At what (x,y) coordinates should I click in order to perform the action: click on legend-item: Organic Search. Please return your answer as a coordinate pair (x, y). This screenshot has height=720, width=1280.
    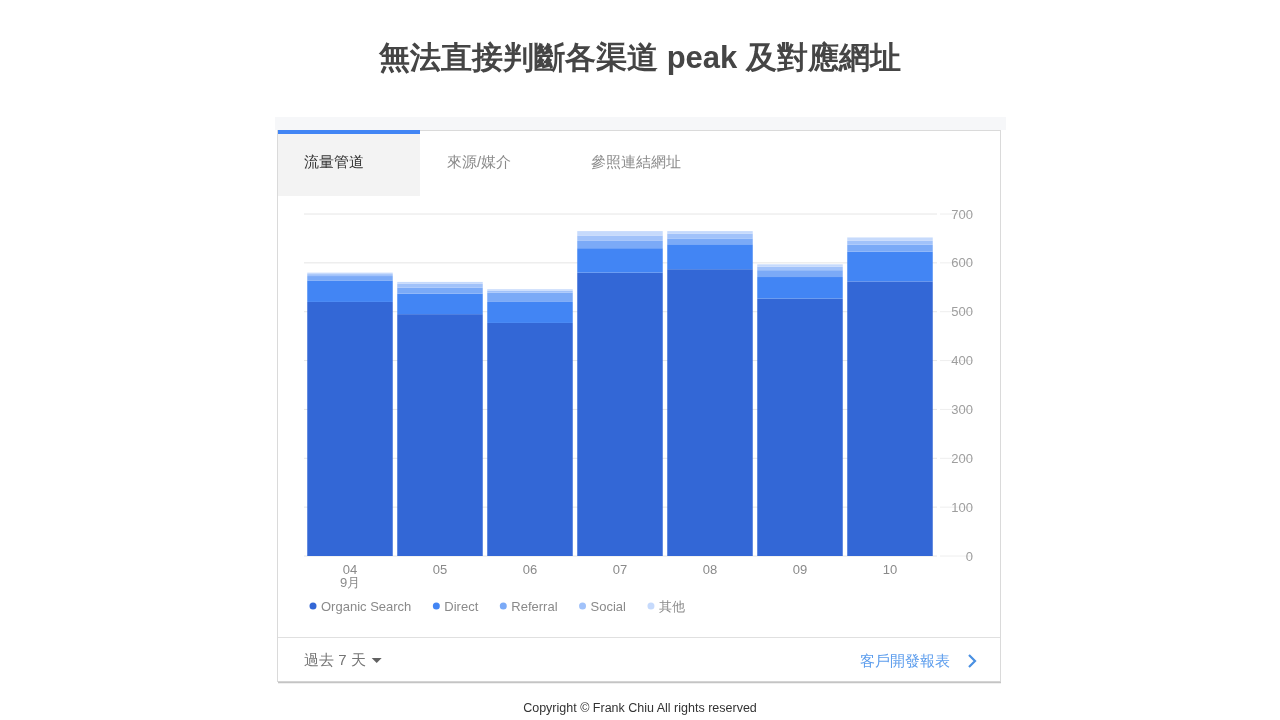
    Looking at the image, I should click on (360, 606).